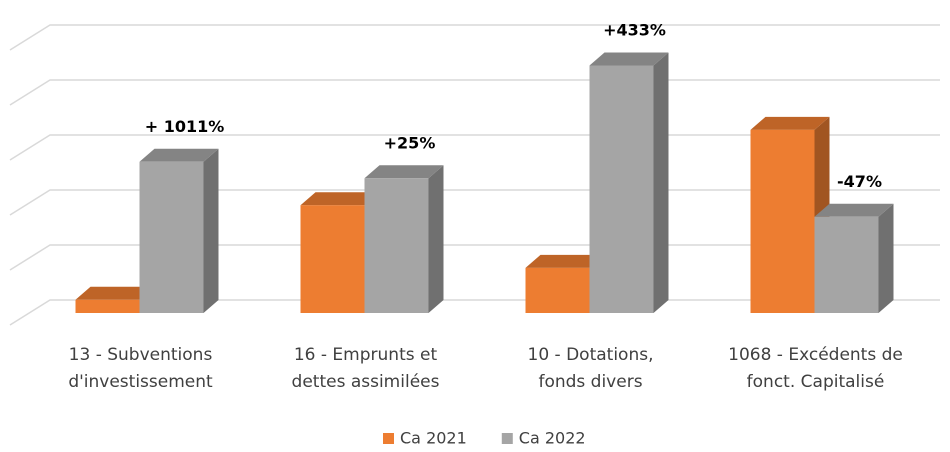  What do you see at coordinates (859, 181) in the screenshot?
I see `annotation: -47%` at bounding box center [859, 181].